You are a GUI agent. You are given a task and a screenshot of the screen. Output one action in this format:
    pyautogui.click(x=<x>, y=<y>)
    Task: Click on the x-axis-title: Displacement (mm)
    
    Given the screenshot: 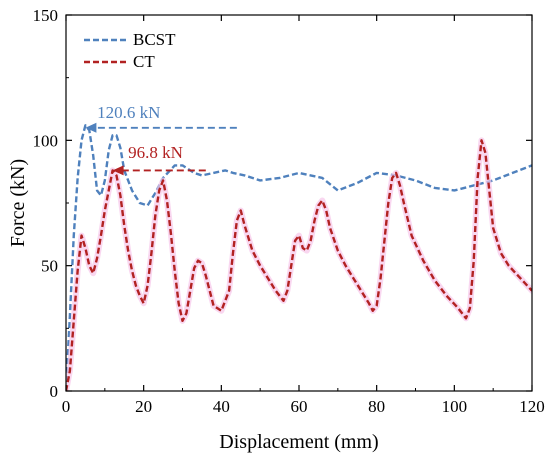 What is the action you would take?
    pyautogui.click(x=298, y=442)
    